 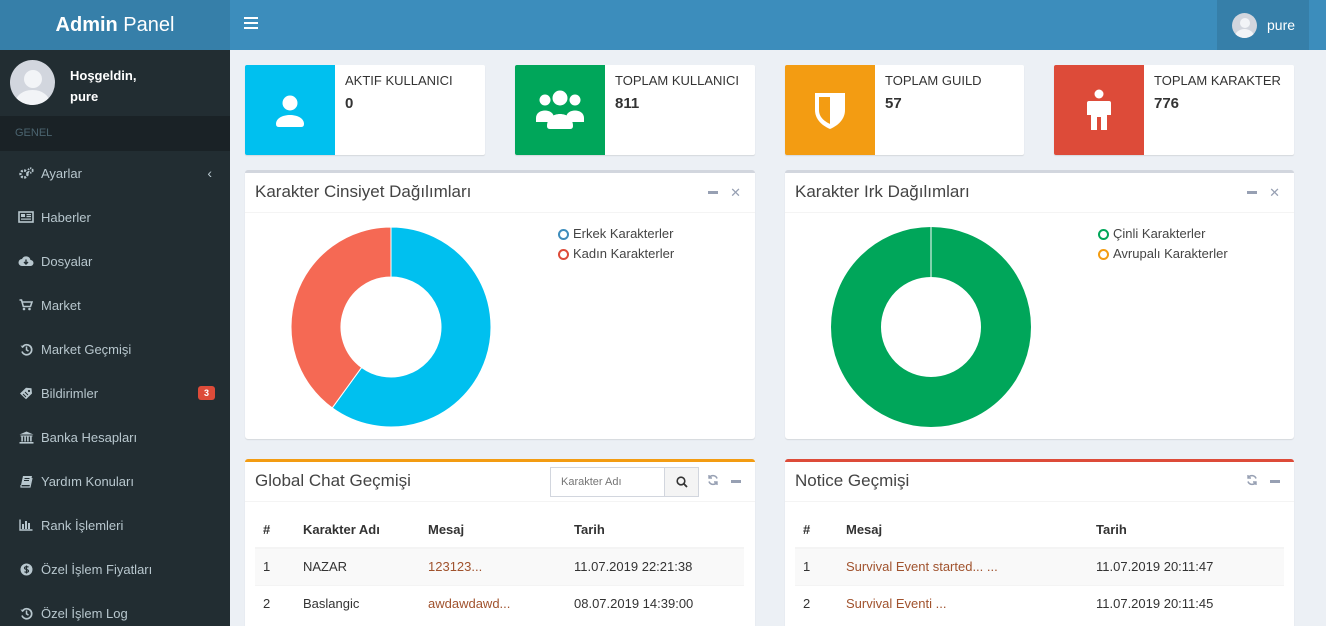 I want to click on slice-erkek-karakterler, so click(x=411, y=327).